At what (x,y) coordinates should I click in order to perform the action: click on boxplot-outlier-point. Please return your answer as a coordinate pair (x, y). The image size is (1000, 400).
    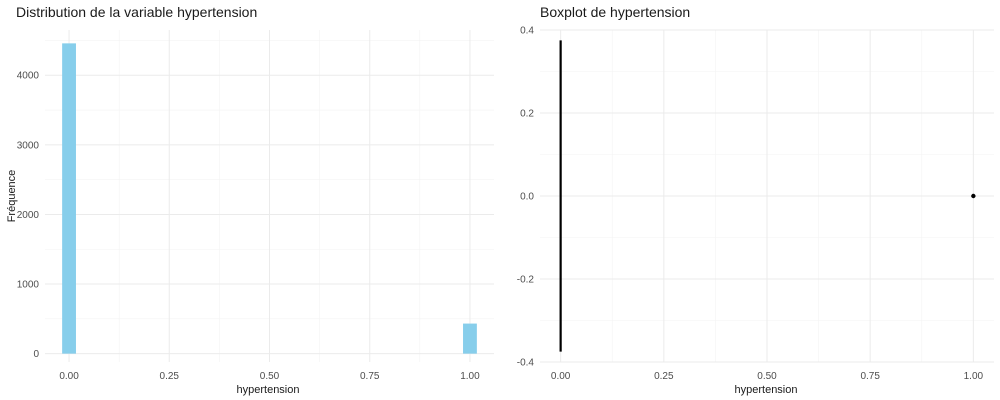
    Looking at the image, I should click on (973, 196).